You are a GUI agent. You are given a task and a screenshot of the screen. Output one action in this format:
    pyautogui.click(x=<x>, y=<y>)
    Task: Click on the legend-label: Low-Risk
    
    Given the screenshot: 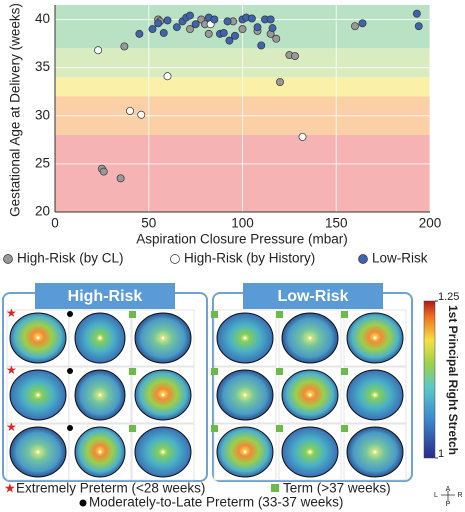 What is the action you would take?
    pyautogui.click(x=400, y=258)
    